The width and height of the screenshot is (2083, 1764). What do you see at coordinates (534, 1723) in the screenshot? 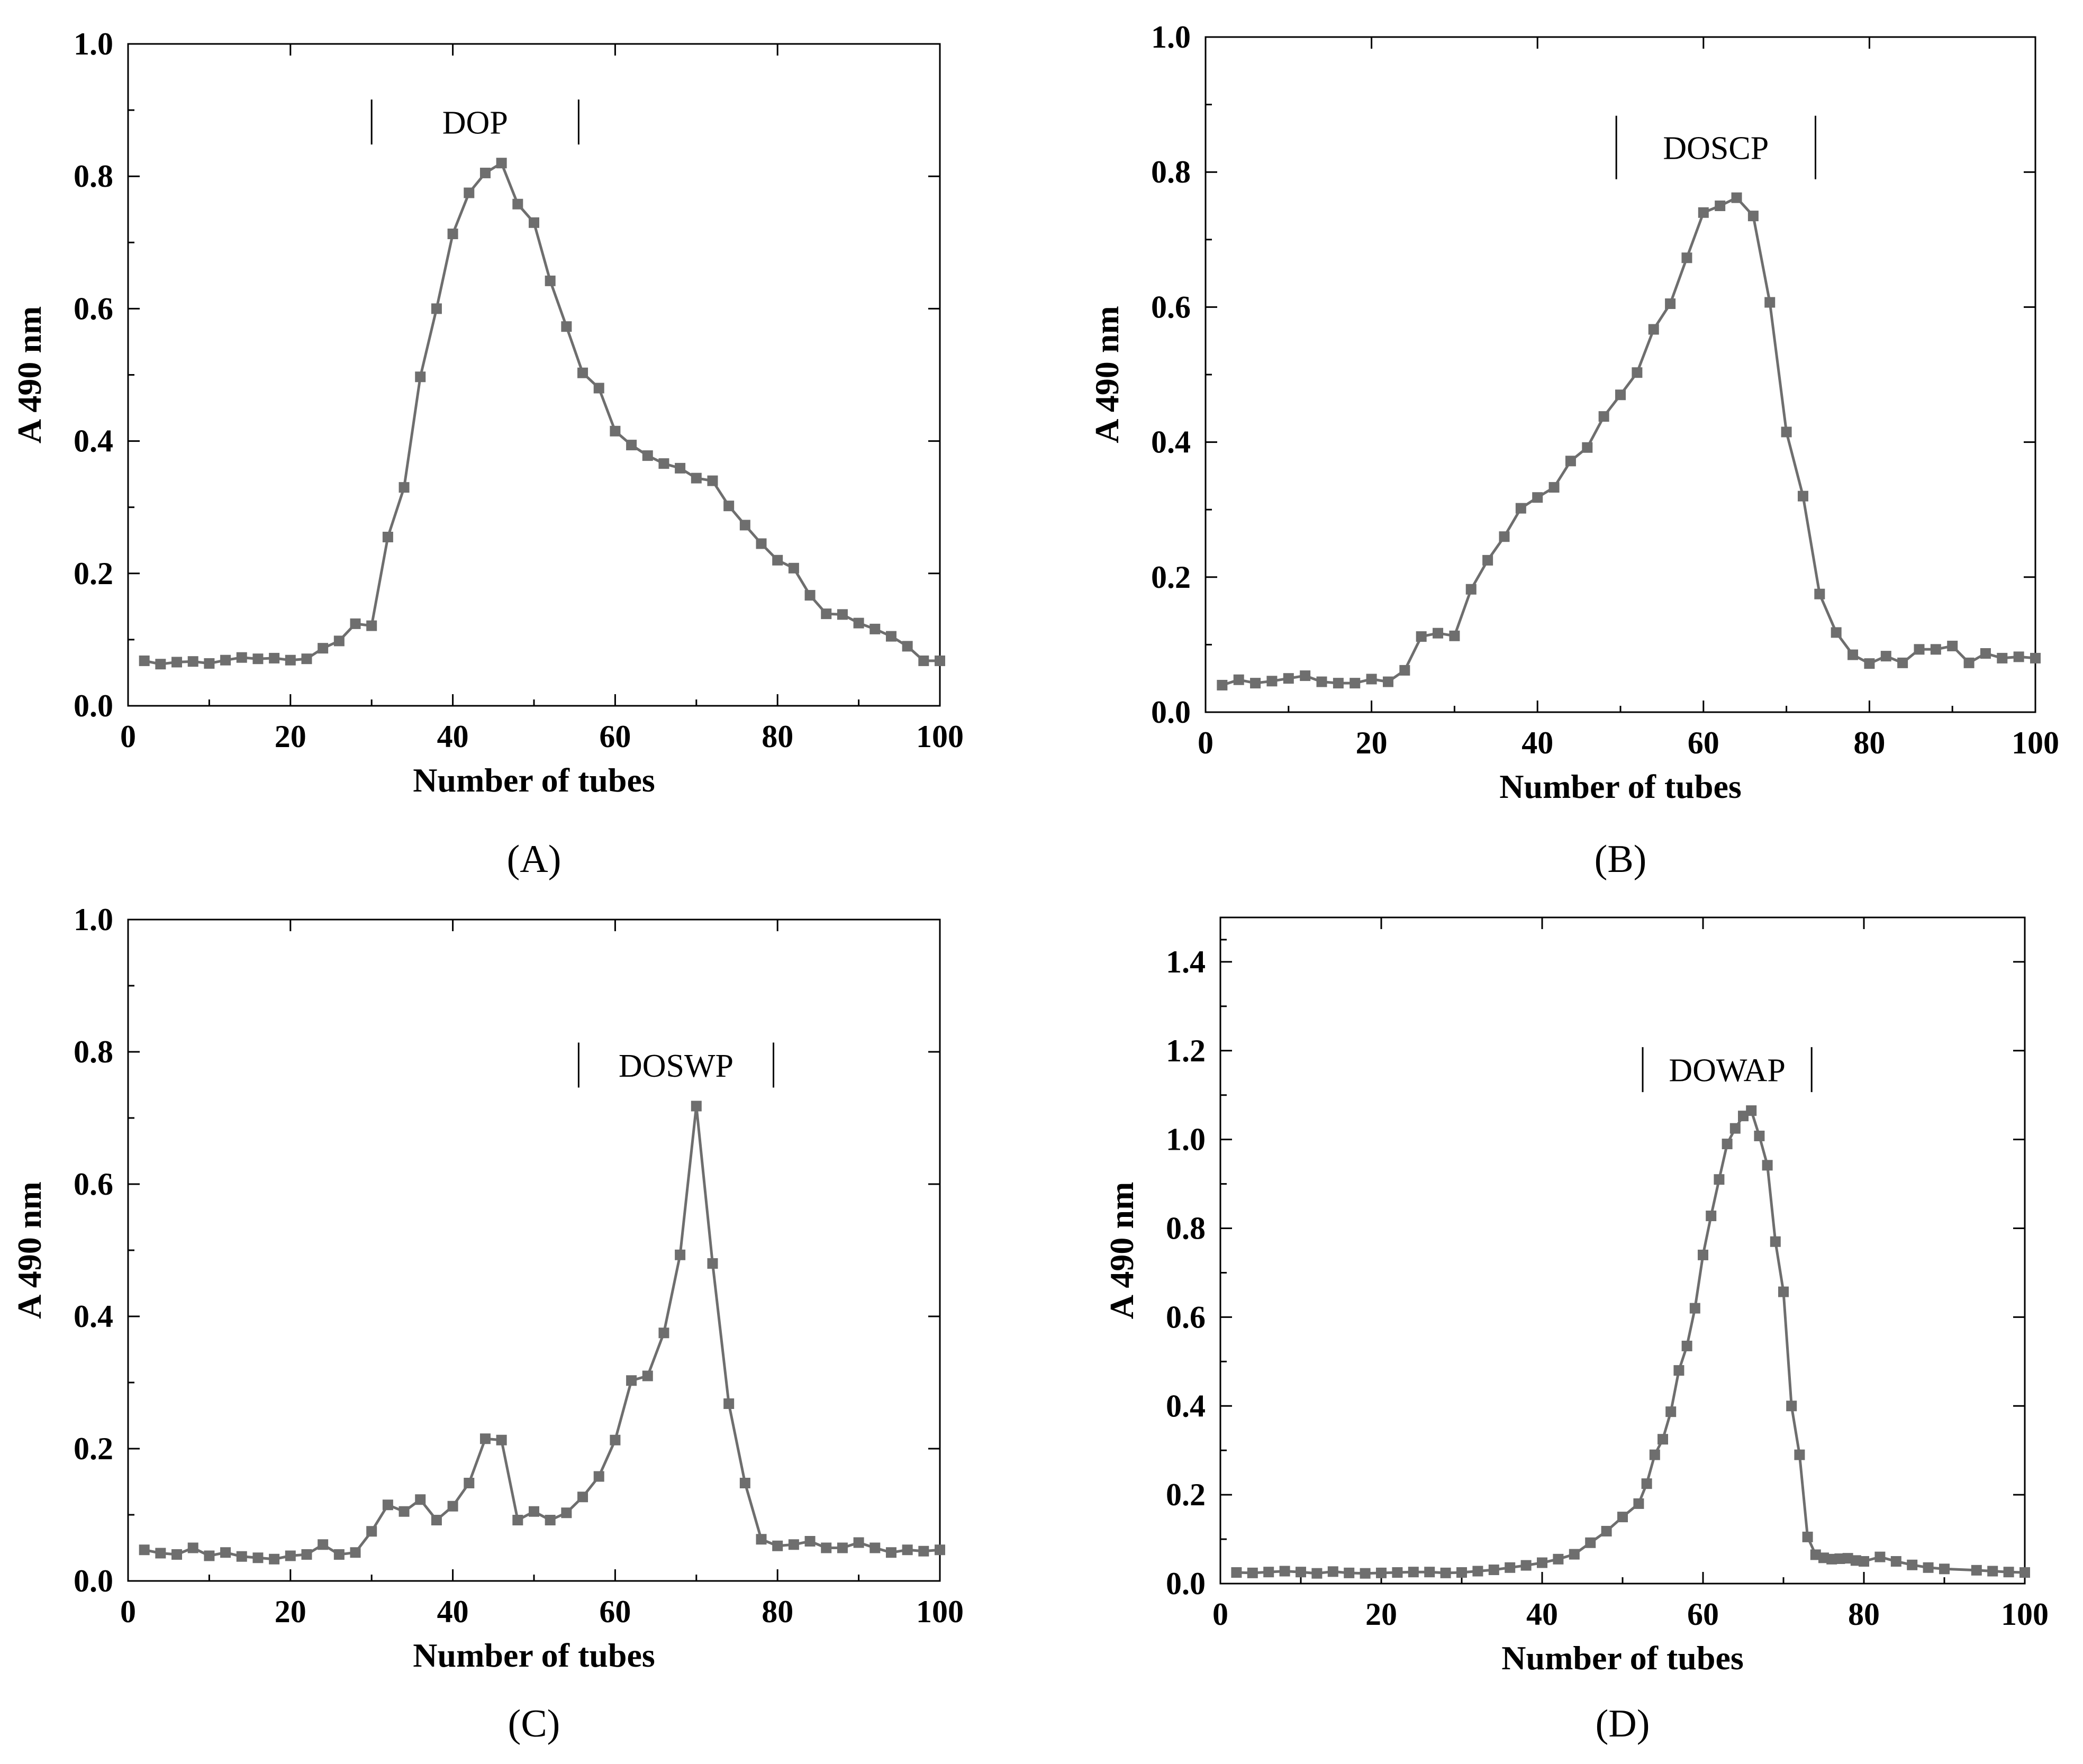
I see `chart-c-panel-label: (C)` at bounding box center [534, 1723].